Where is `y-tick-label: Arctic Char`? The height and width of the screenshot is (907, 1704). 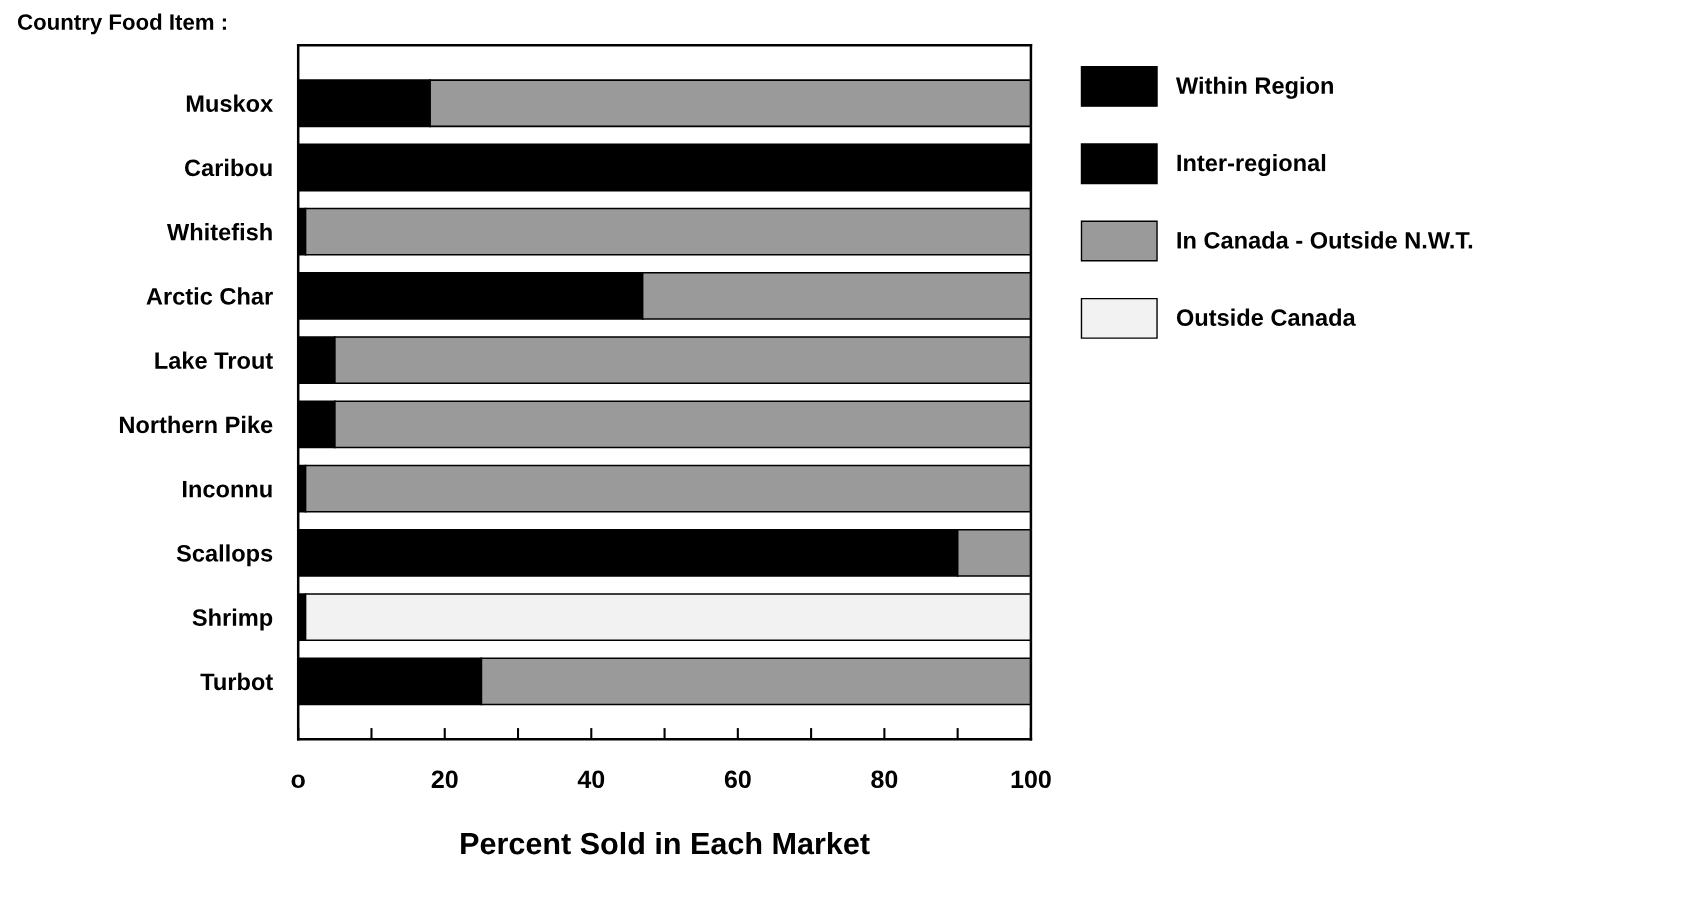
y-tick-label: Arctic Char is located at coordinates (209, 296).